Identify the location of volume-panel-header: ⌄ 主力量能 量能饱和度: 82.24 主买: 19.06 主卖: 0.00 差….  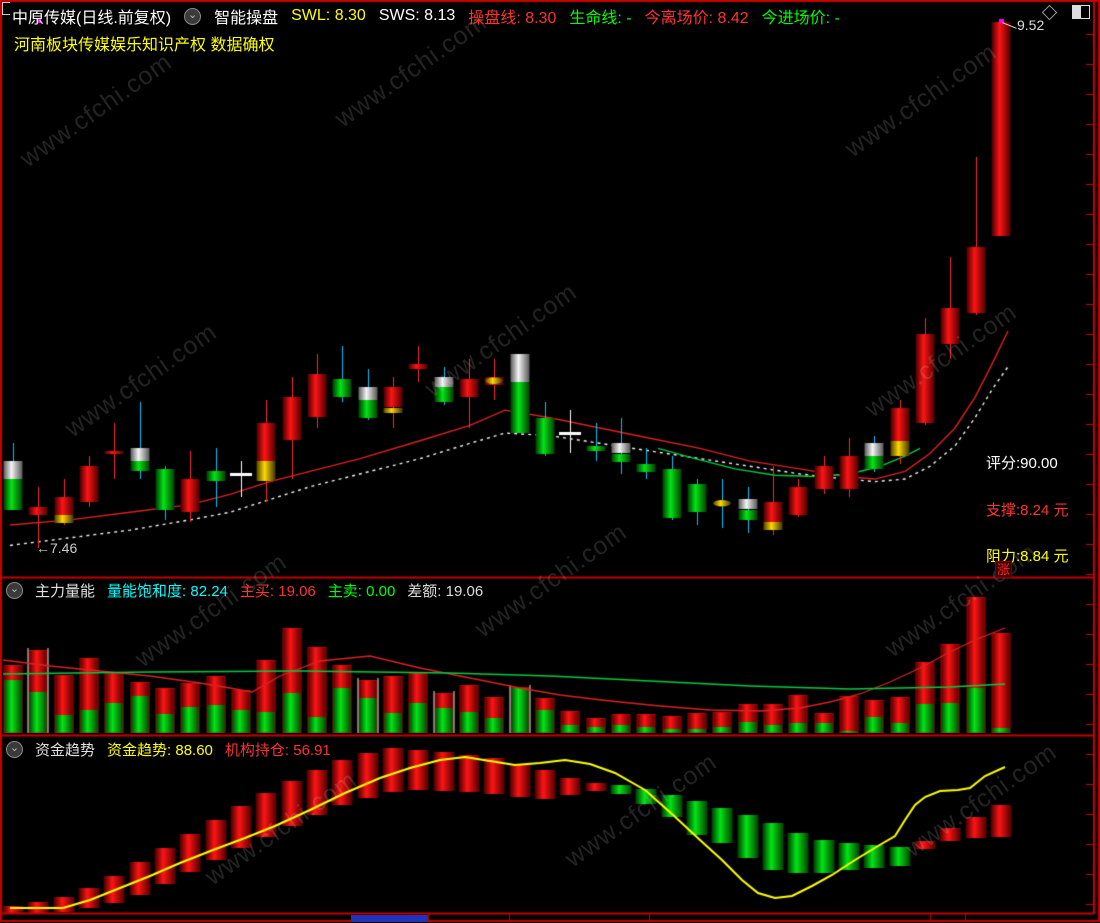
(244, 590).